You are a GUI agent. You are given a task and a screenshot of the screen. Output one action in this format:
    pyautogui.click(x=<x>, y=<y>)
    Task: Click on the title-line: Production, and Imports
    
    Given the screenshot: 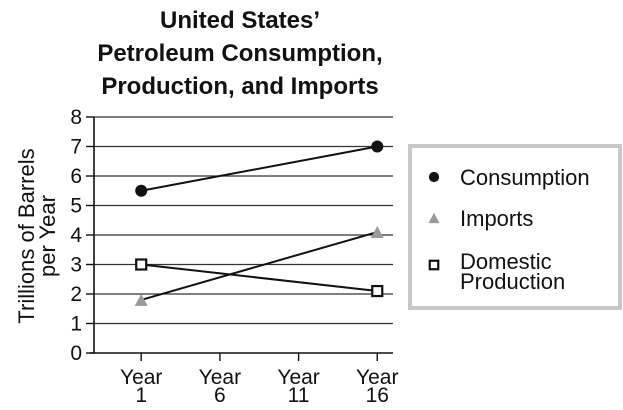 What is the action you would take?
    pyautogui.click(x=239, y=86)
    